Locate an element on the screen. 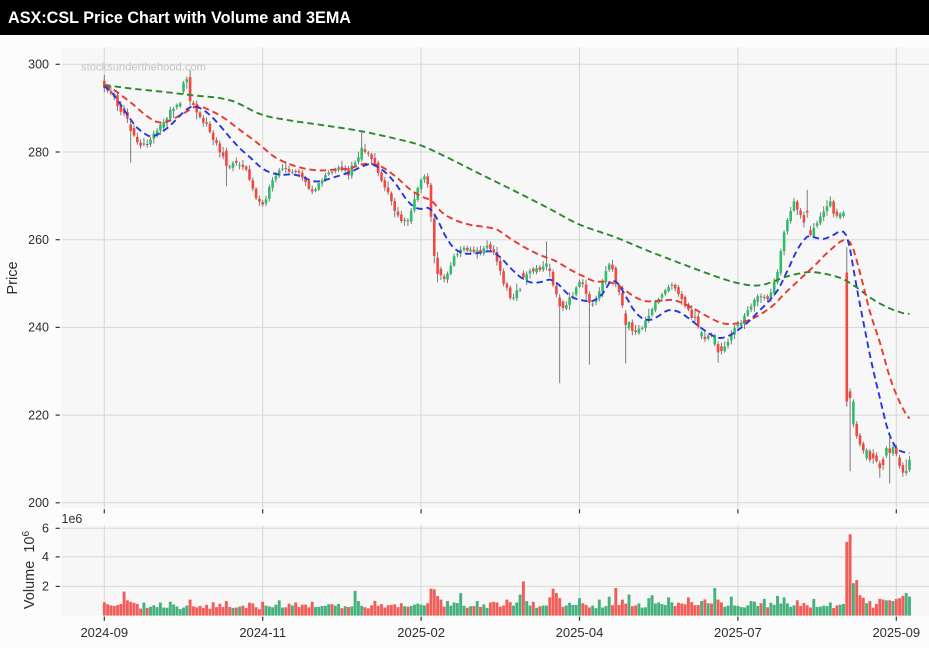  svg-text: 200 is located at coordinates (38, 503).